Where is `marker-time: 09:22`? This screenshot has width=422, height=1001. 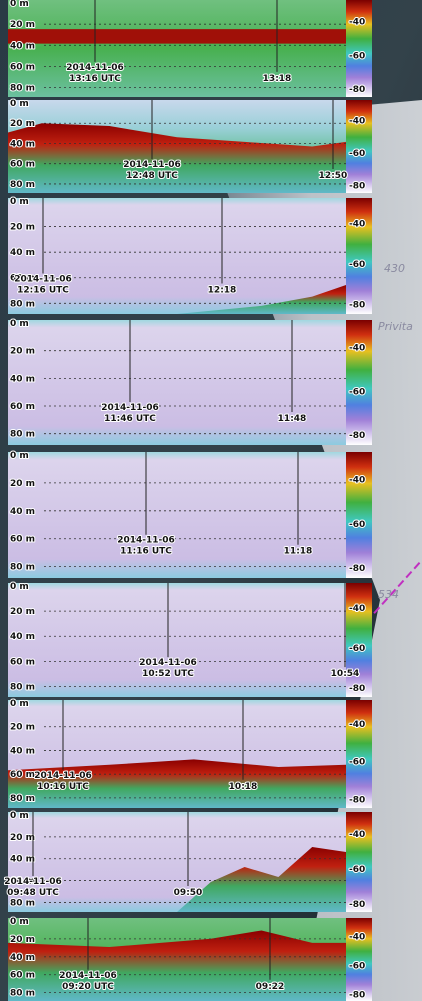
marker-time: 09:22 is located at coordinates (270, 987).